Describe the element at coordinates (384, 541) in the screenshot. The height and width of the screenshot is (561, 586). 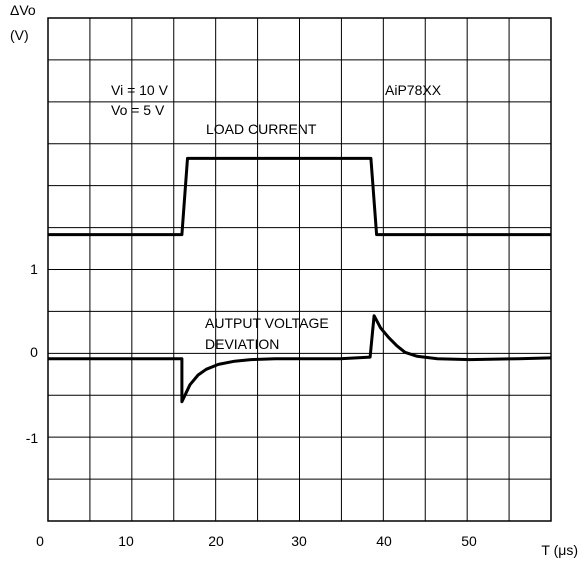
I see `x-tick-label-40: 40` at that location.